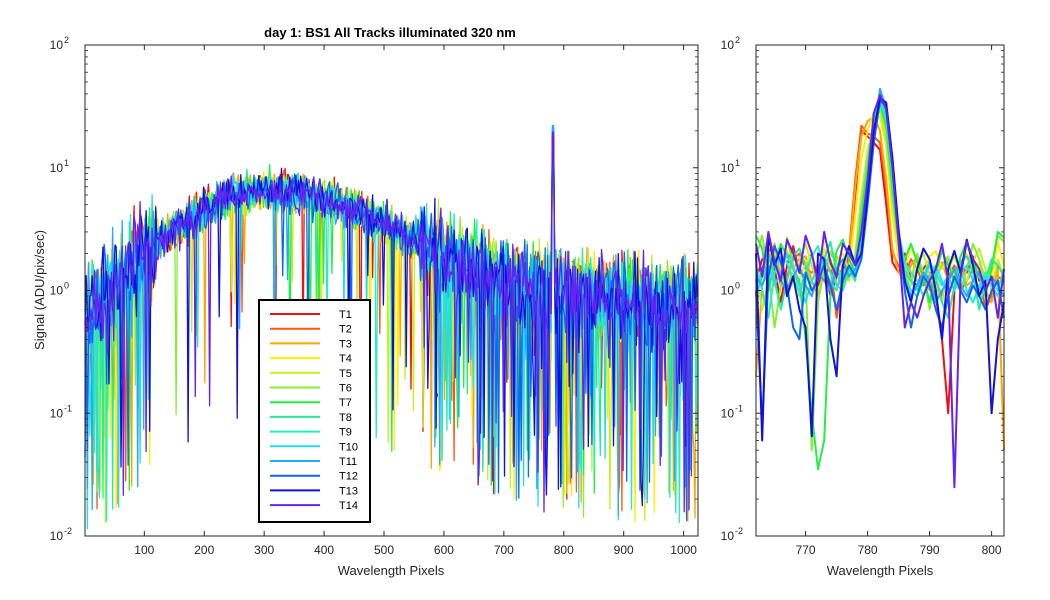 This screenshot has width=1050, height=600. What do you see at coordinates (739, 408) in the screenshot?
I see `right-ytick-exponent: -1` at bounding box center [739, 408].